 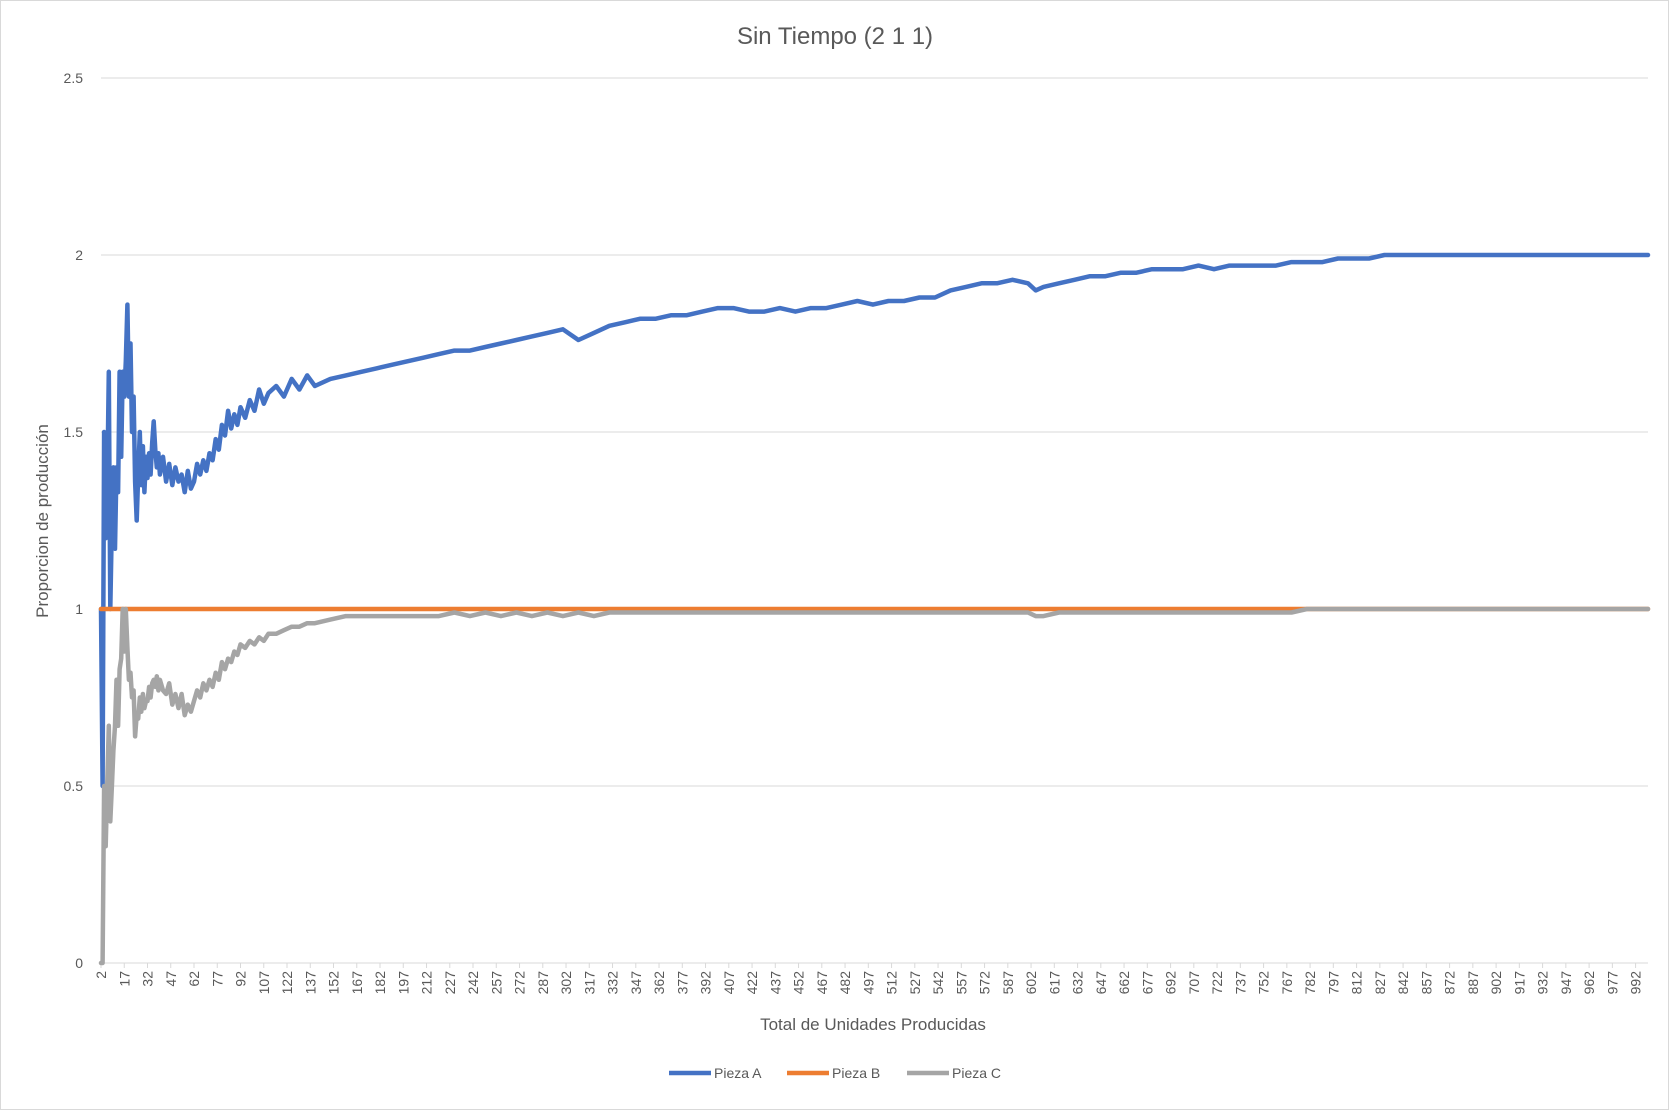 What do you see at coordinates (148, 979) in the screenshot?
I see `x-tick-label: 32` at bounding box center [148, 979].